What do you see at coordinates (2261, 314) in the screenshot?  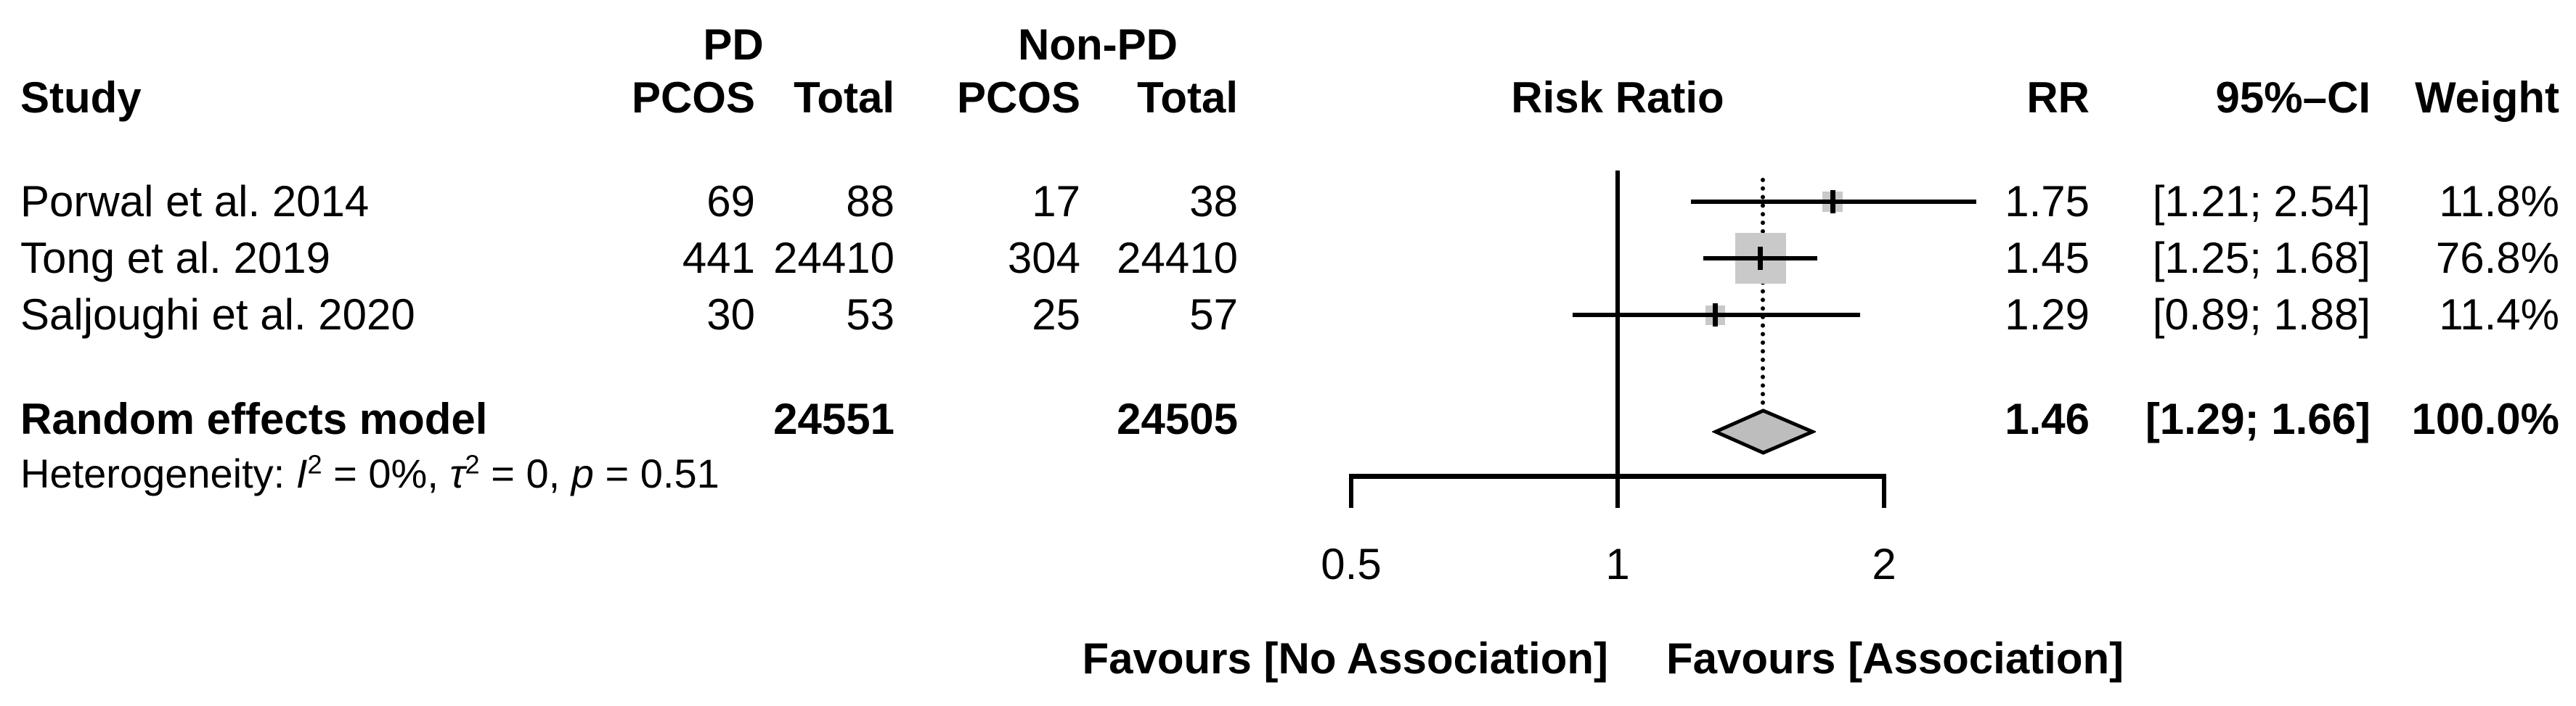 I see `ci-value: [0.89; 1.88]` at bounding box center [2261, 314].